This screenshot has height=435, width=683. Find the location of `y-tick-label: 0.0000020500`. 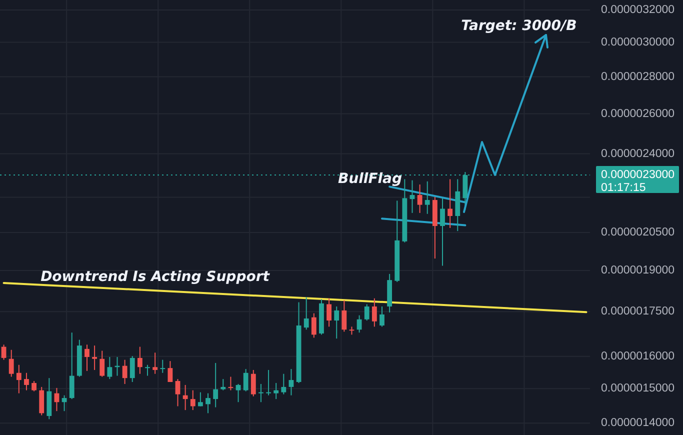

y-tick-label: 0.0000020500 is located at coordinates (638, 232).